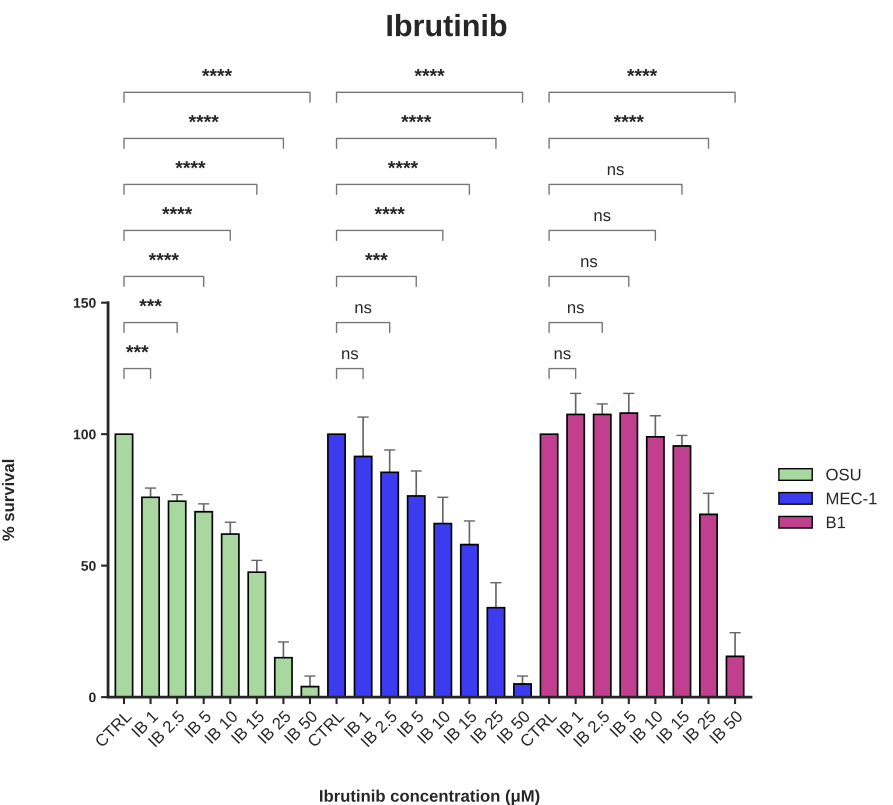 This screenshot has width=893, height=805. Describe the element at coordinates (430, 797) in the screenshot. I see `x-axis-title: Ibrutinib concentration (μM)` at that location.